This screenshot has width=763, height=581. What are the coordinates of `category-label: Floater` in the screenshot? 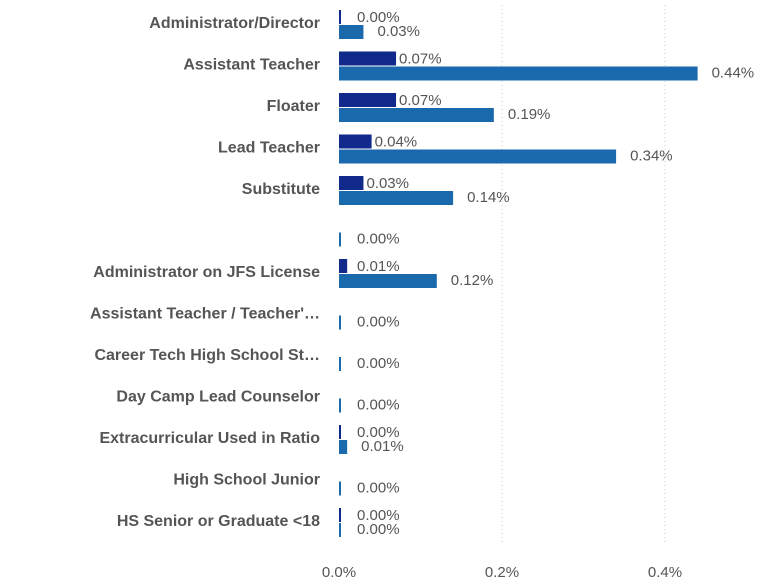 It's located at (293, 106).